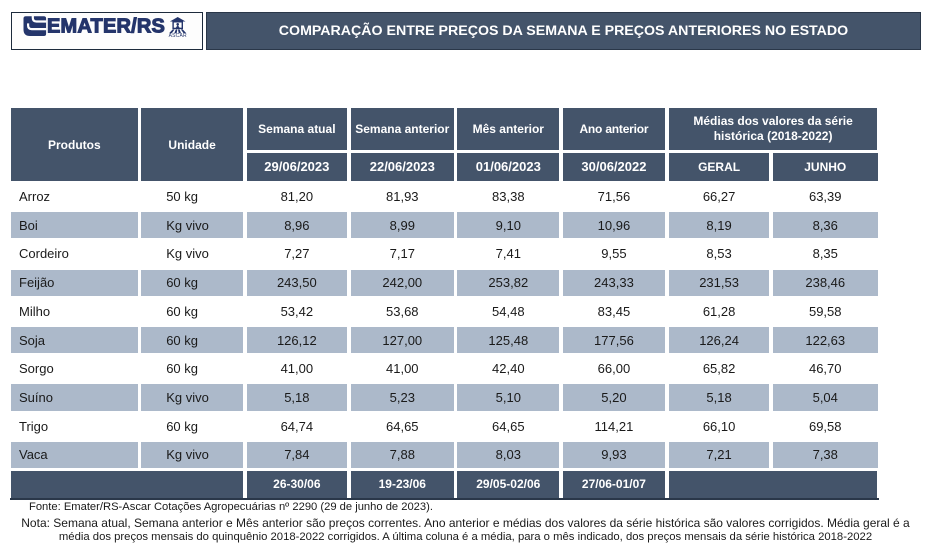 The image size is (931, 559). Describe the element at coordinates (178, 36) in the screenshot. I see `svg-text: ASCAR` at that location.